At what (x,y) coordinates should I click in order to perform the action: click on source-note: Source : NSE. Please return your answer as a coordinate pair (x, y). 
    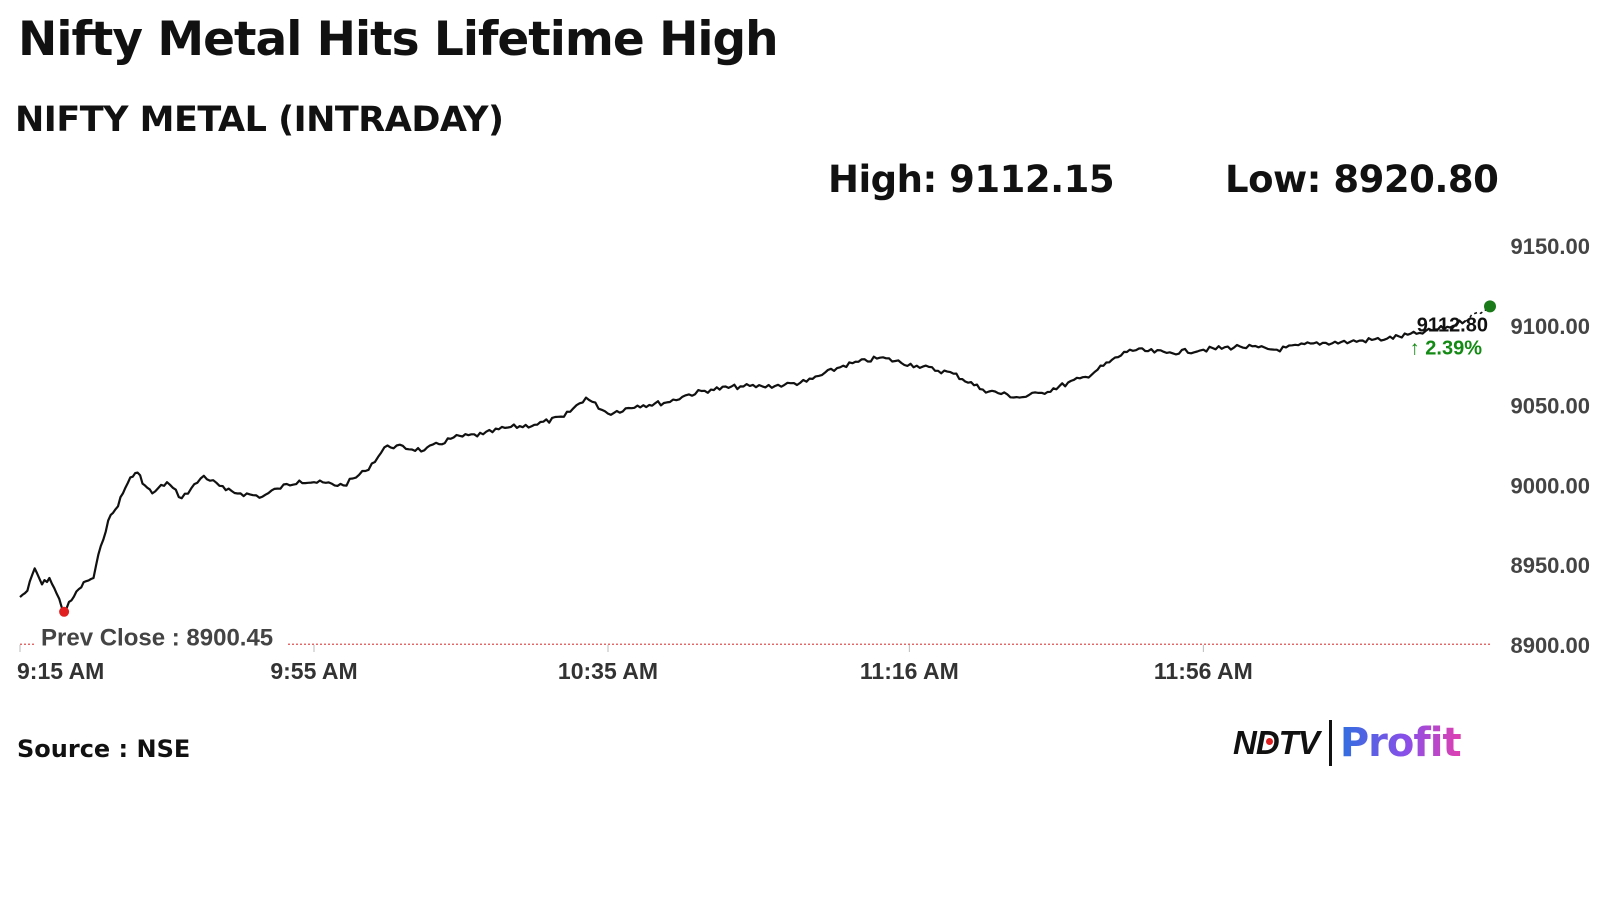
    Looking at the image, I should click on (104, 749).